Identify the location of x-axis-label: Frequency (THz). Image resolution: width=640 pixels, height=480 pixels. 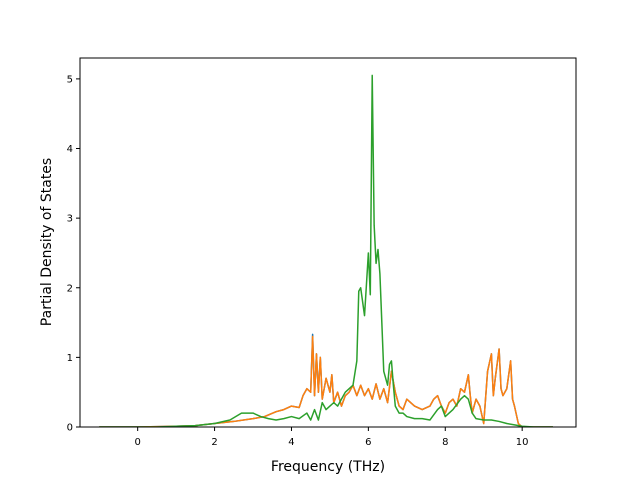
(328, 467).